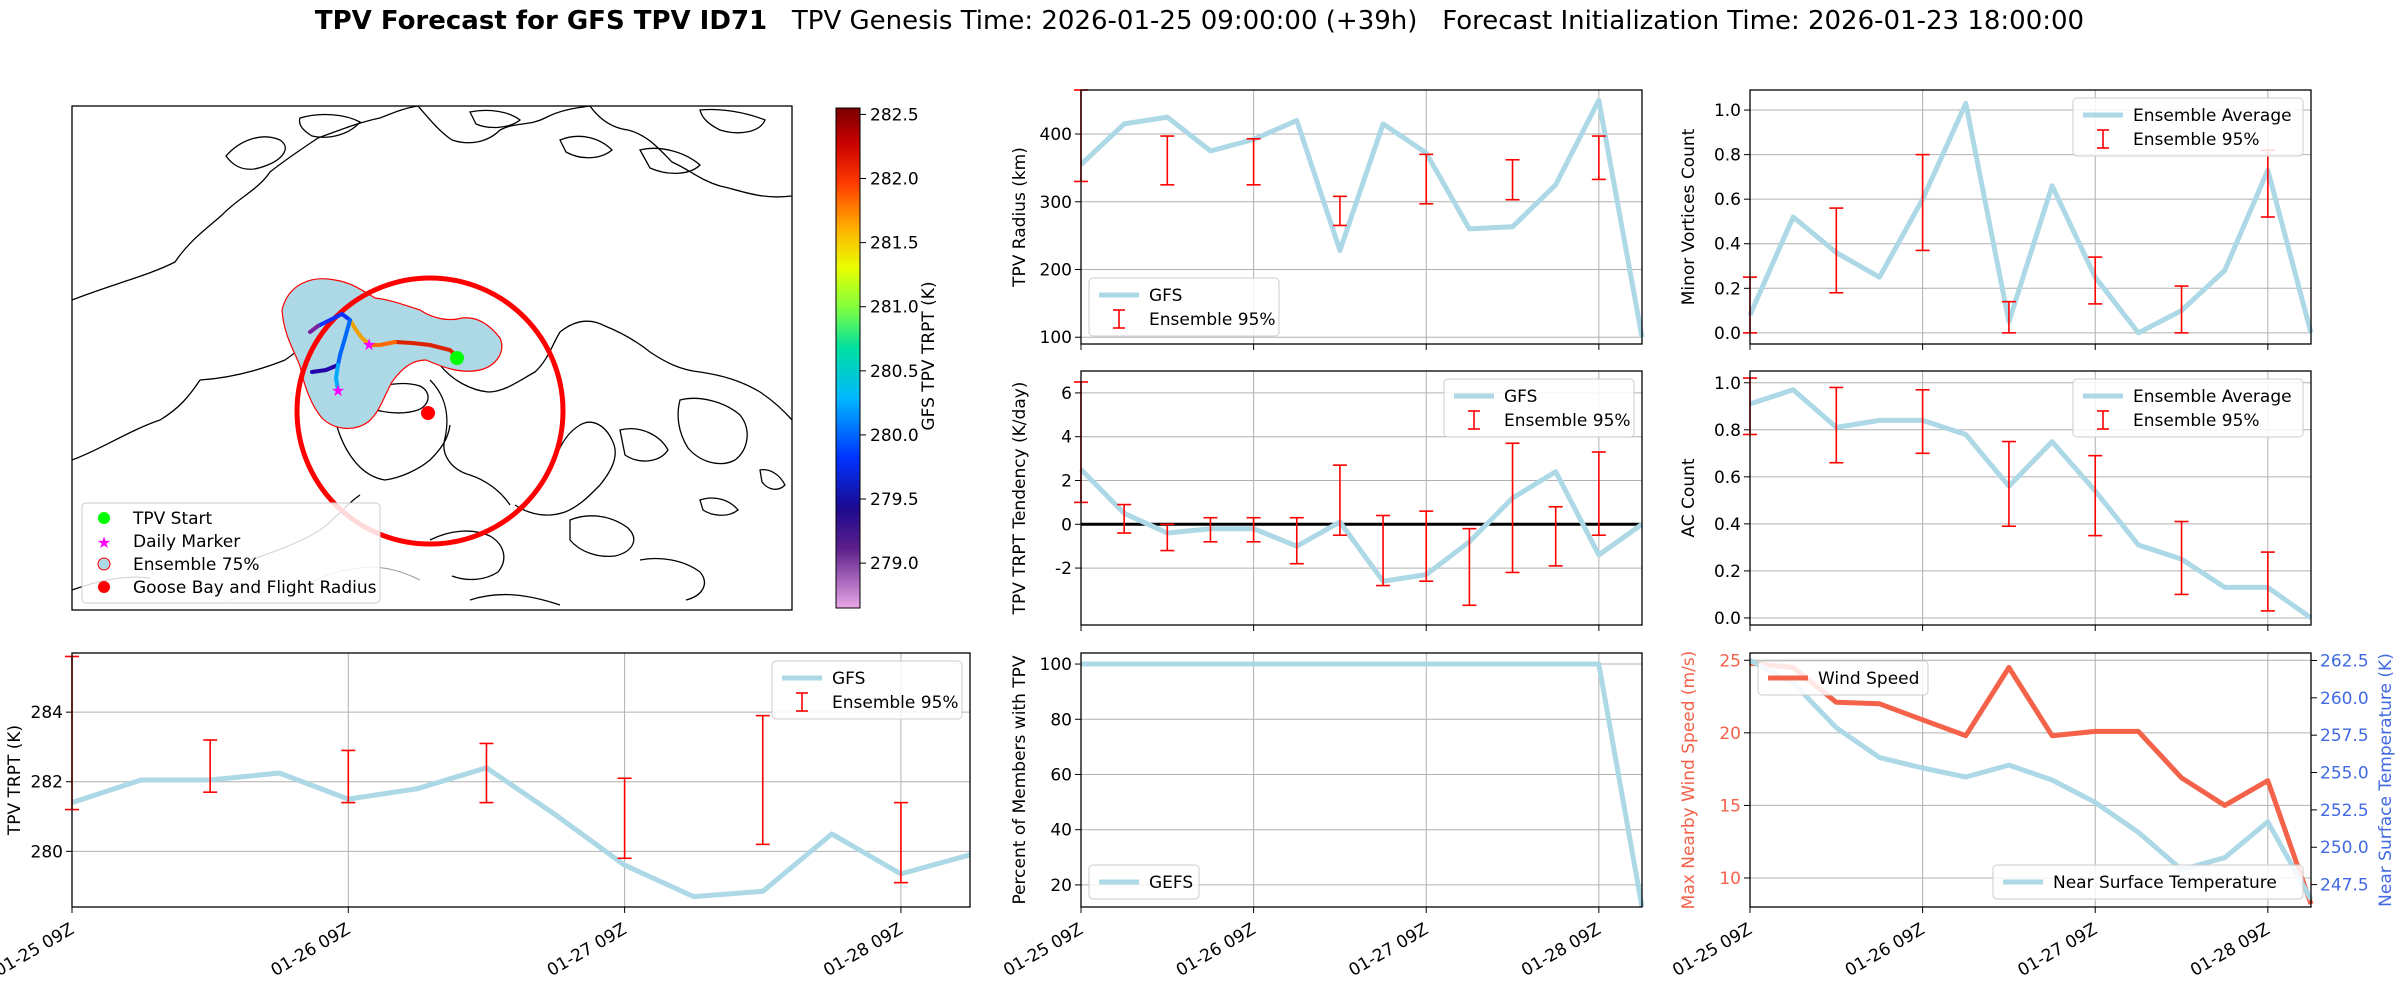 This screenshot has height=982, width=2399. What do you see at coordinates (2344, 736) in the screenshot?
I see `y2-tick-label: 257.5` at bounding box center [2344, 736].